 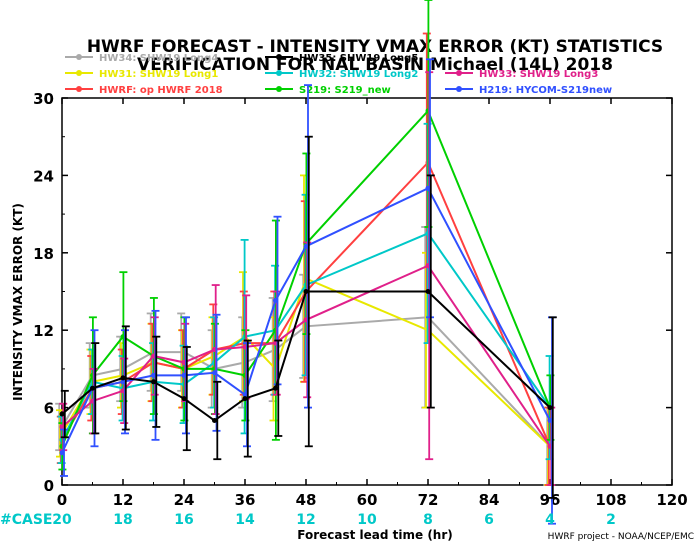 I want to click on case-count: 16, so click(x=183, y=520).